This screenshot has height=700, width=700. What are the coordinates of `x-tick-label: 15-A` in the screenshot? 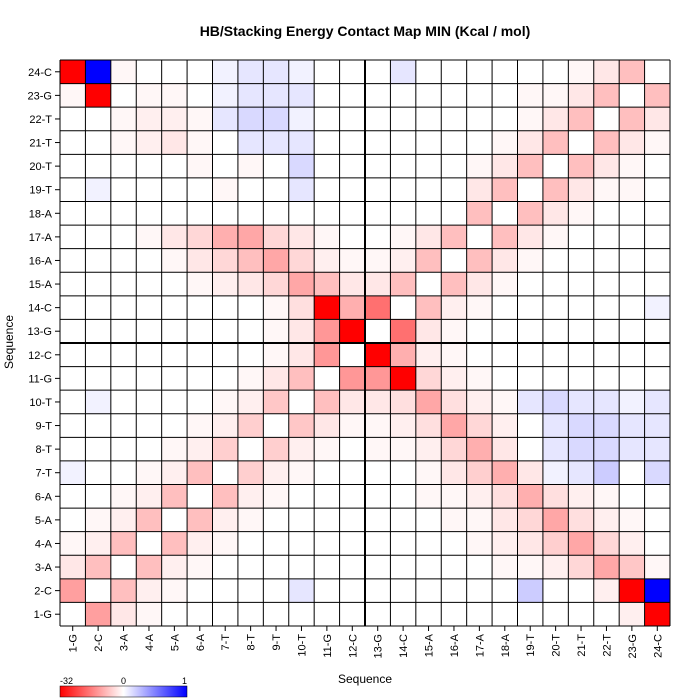 It's located at (430, 645).